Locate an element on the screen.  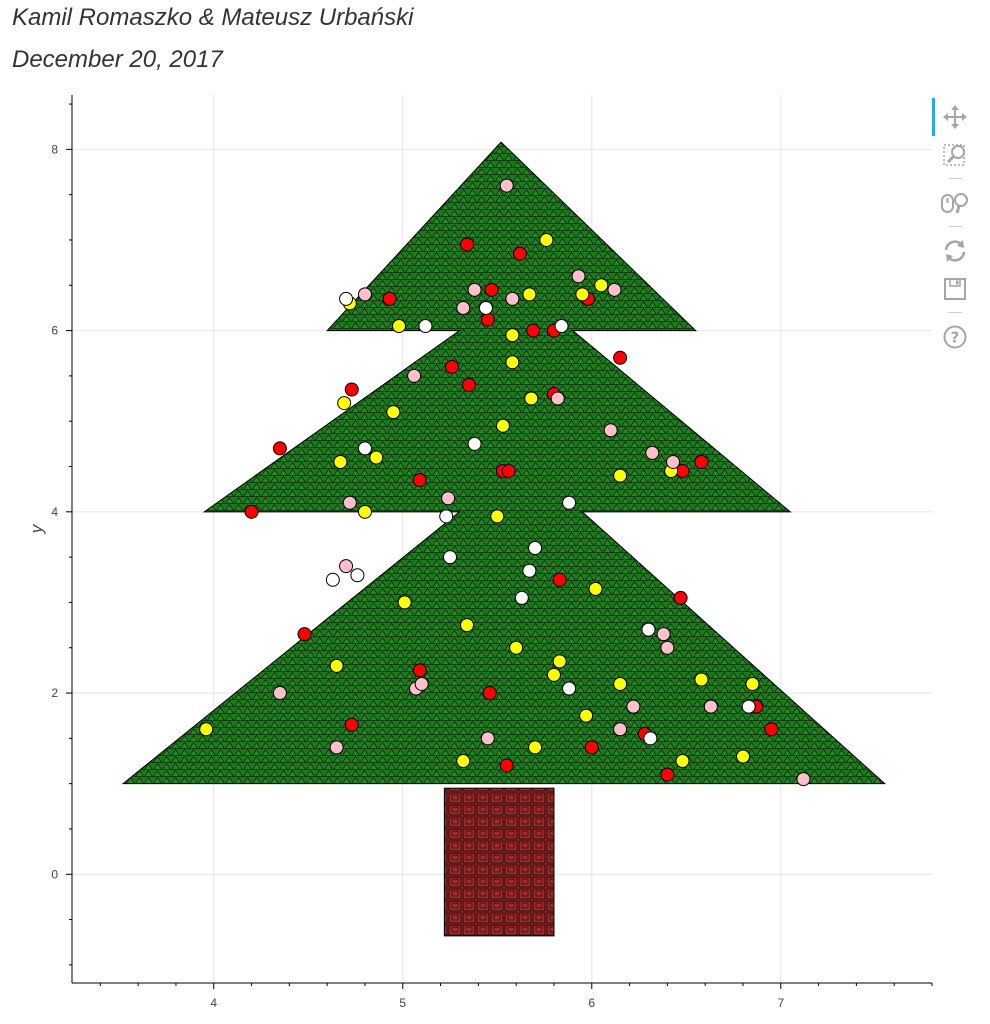
pan-icon is located at coordinates (955, 117).